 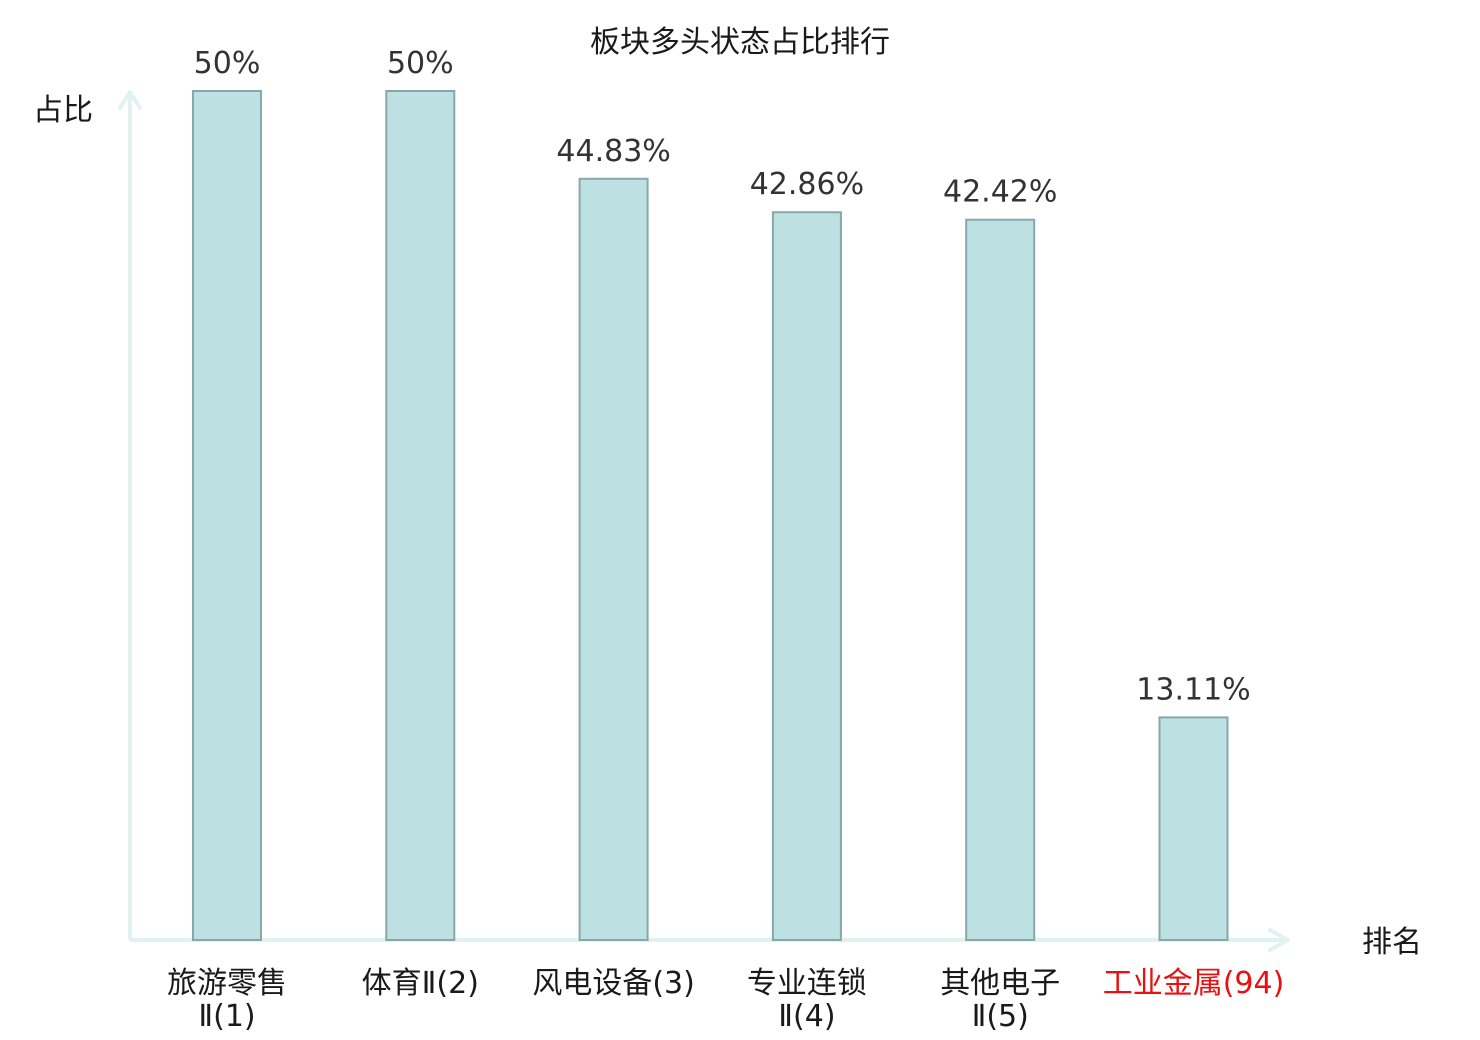 What do you see at coordinates (1279, 940) in the screenshot?
I see `x-axis-arrow` at bounding box center [1279, 940].